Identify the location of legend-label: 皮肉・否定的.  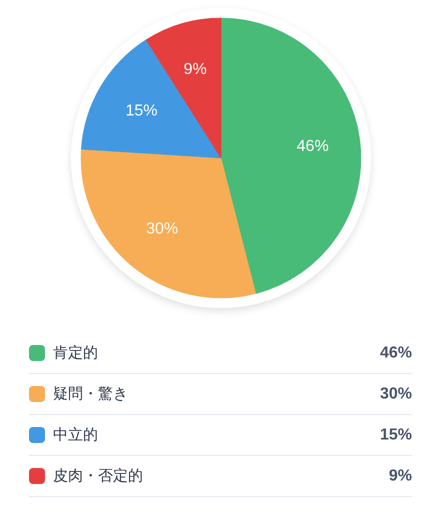
(98, 476).